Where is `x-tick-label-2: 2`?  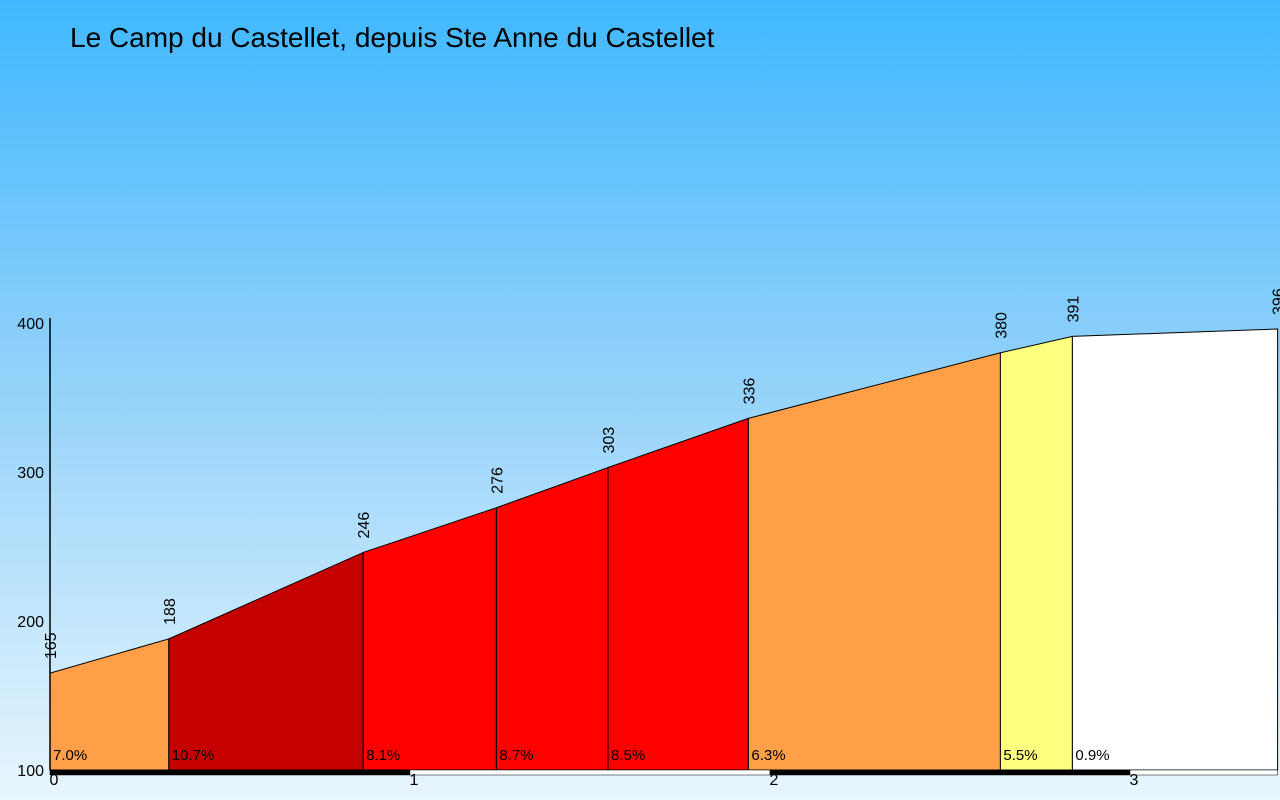
x-tick-label-2: 2 is located at coordinates (774, 780).